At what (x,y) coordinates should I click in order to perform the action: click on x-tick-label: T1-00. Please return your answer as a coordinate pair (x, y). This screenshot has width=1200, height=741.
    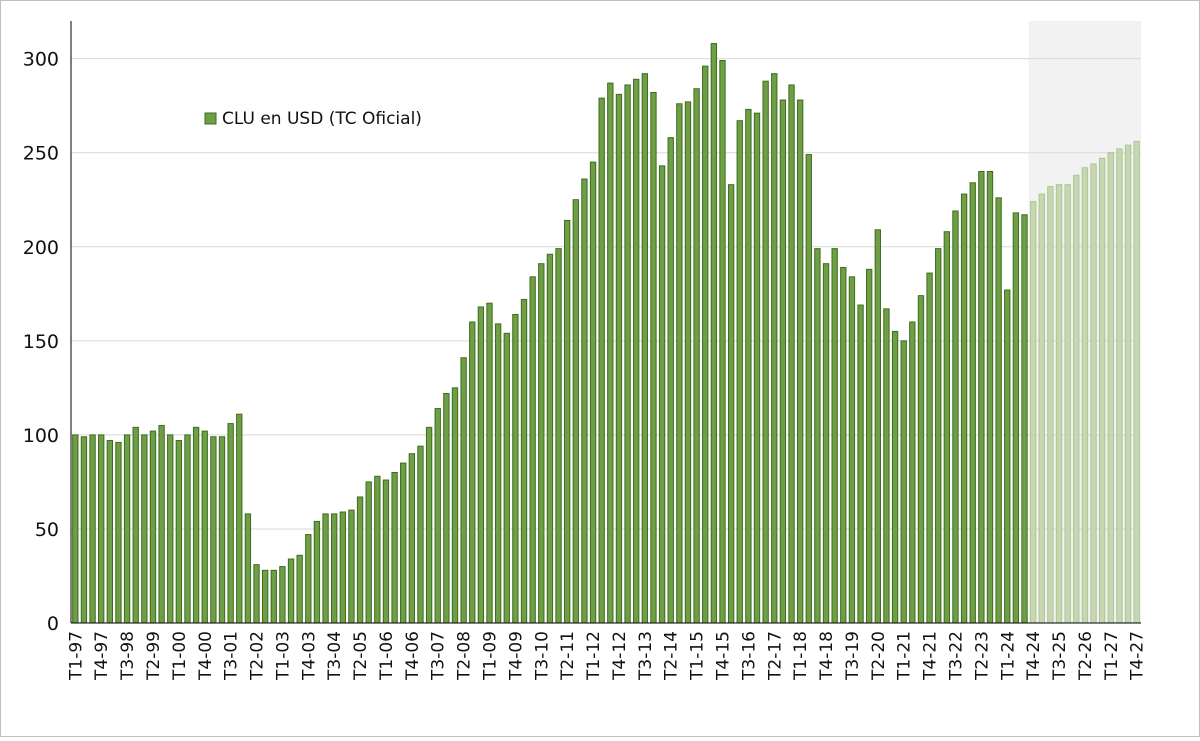
    Looking at the image, I should click on (180, 656).